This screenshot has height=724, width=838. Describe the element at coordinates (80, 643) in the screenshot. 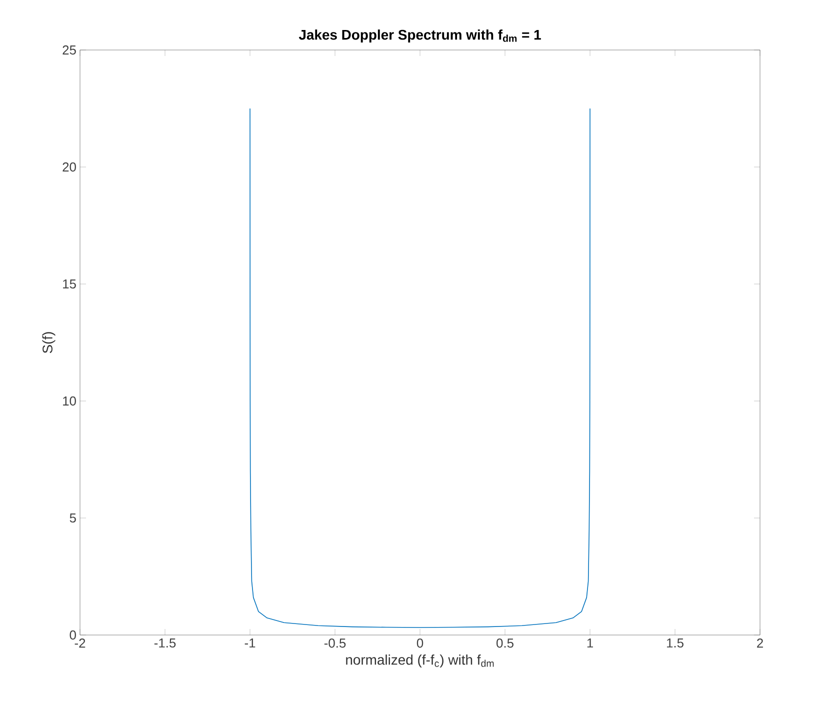

I see `x-tick-label: -2` at that location.